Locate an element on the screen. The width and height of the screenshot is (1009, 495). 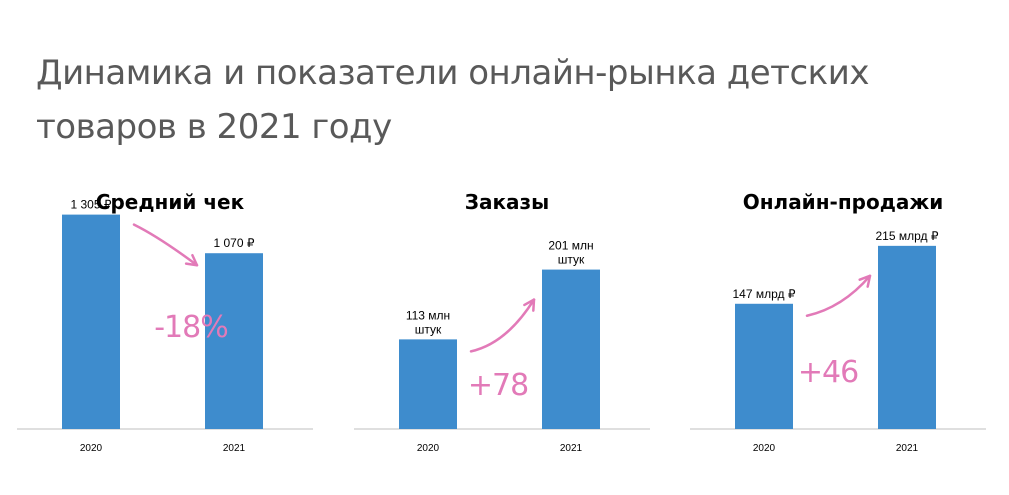
chart-title: Онлайн-продажи is located at coordinates (843, 202).